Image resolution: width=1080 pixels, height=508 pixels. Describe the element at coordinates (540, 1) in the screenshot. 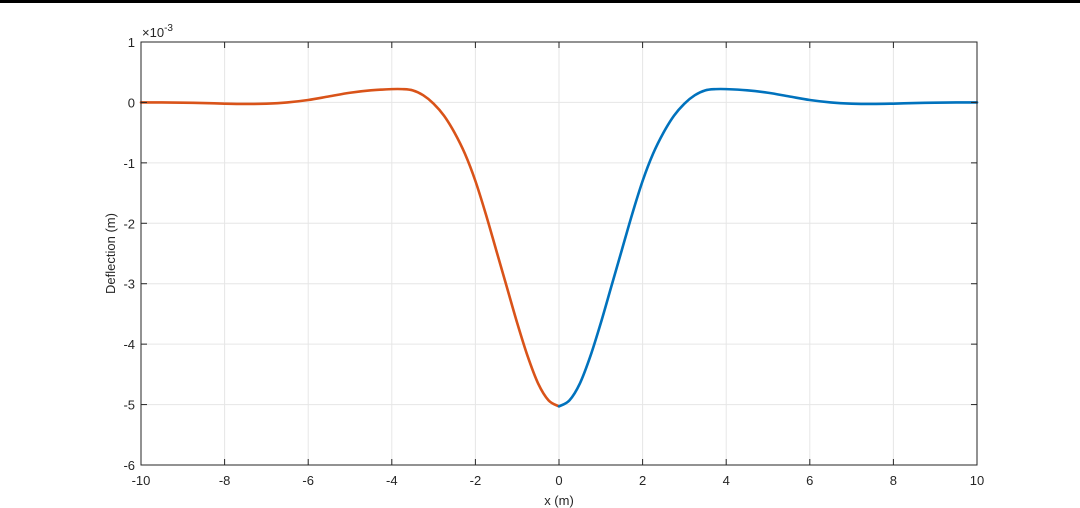

I see `top-border` at that location.